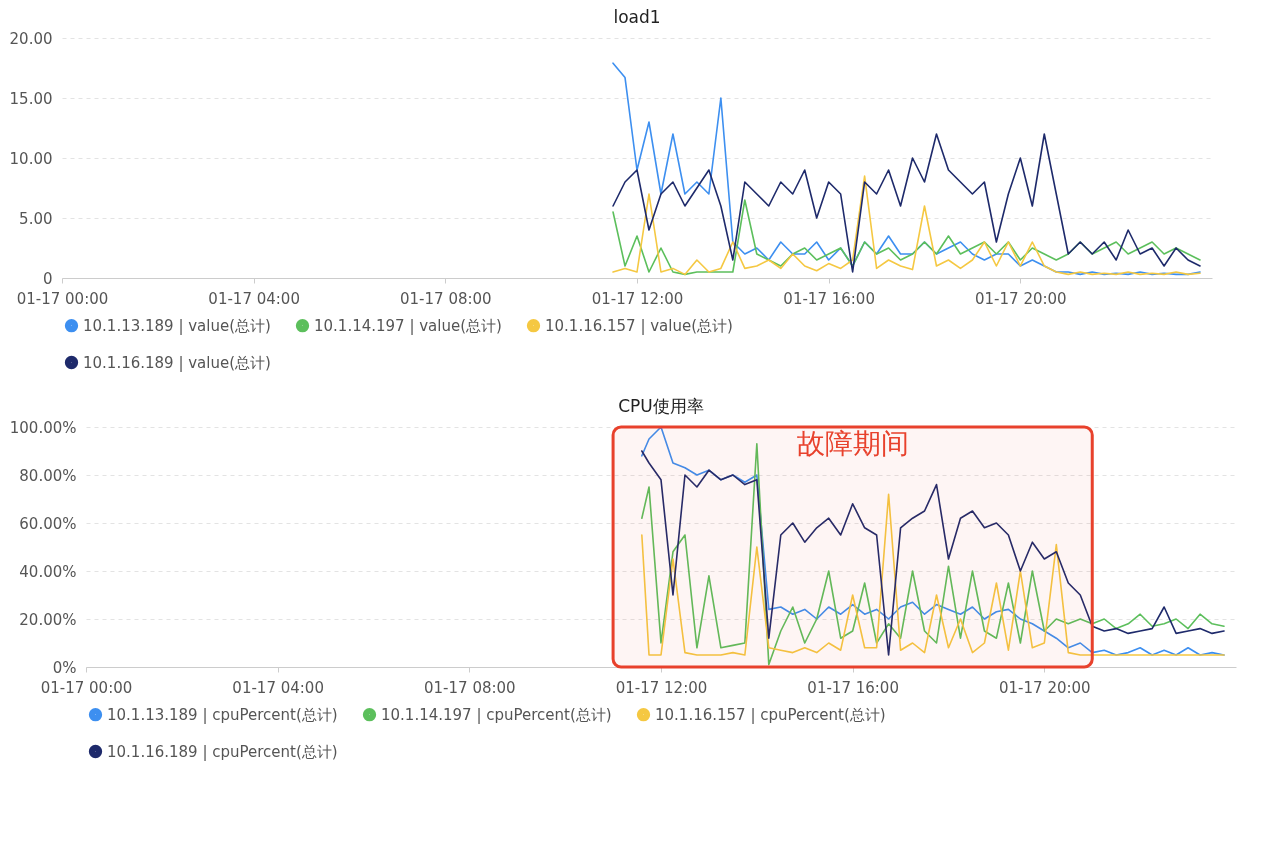 The image size is (1282, 868). What do you see at coordinates (47, 278) in the screenshot?
I see `y-tick-label: 0` at bounding box center [47, 278].